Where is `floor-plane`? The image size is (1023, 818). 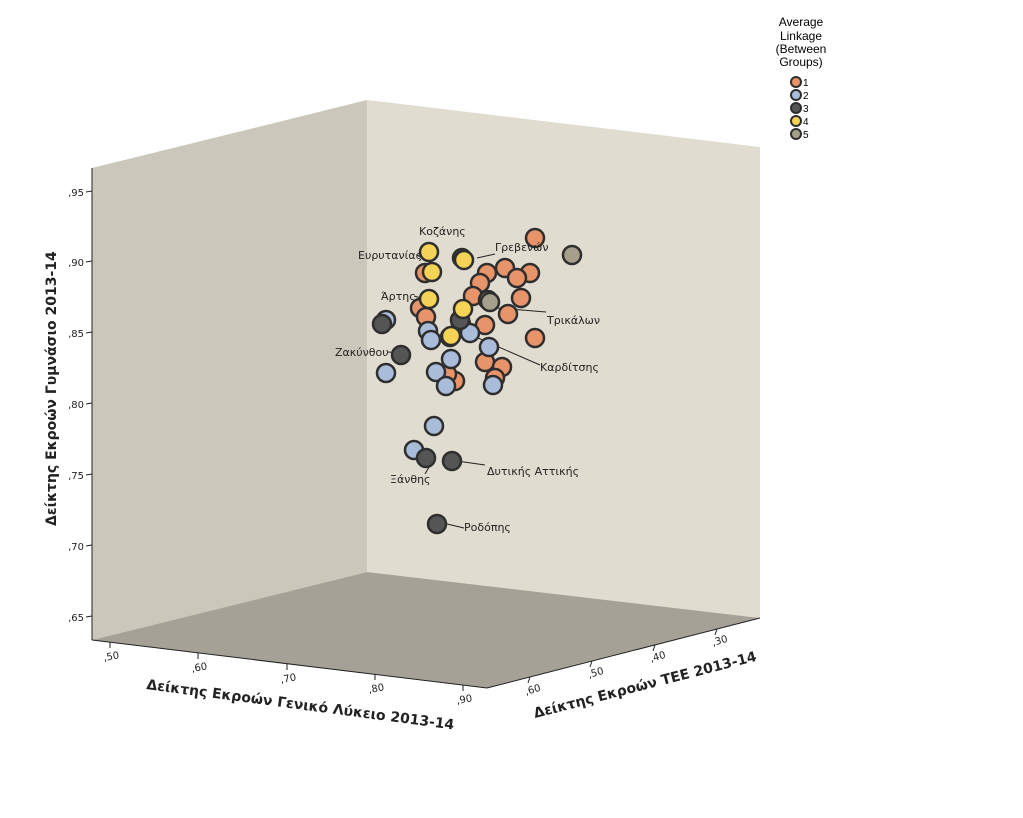 floor-plane is located at coordinates (426, 630).